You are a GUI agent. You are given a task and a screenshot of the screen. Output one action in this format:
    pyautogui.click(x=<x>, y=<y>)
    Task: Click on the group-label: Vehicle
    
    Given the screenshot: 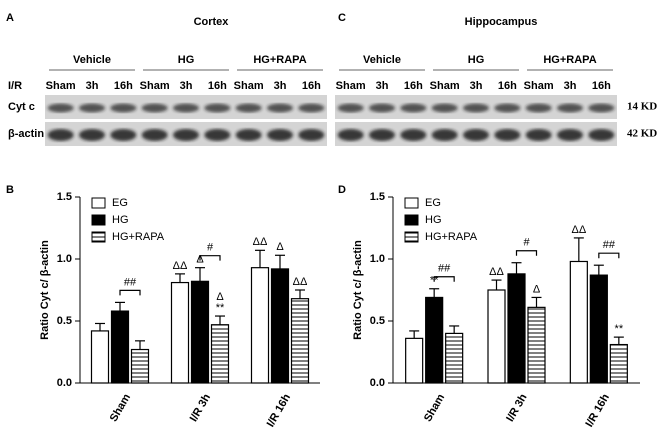 What is the action you would take?
    pyautogui.click(x=92, y=60)
    